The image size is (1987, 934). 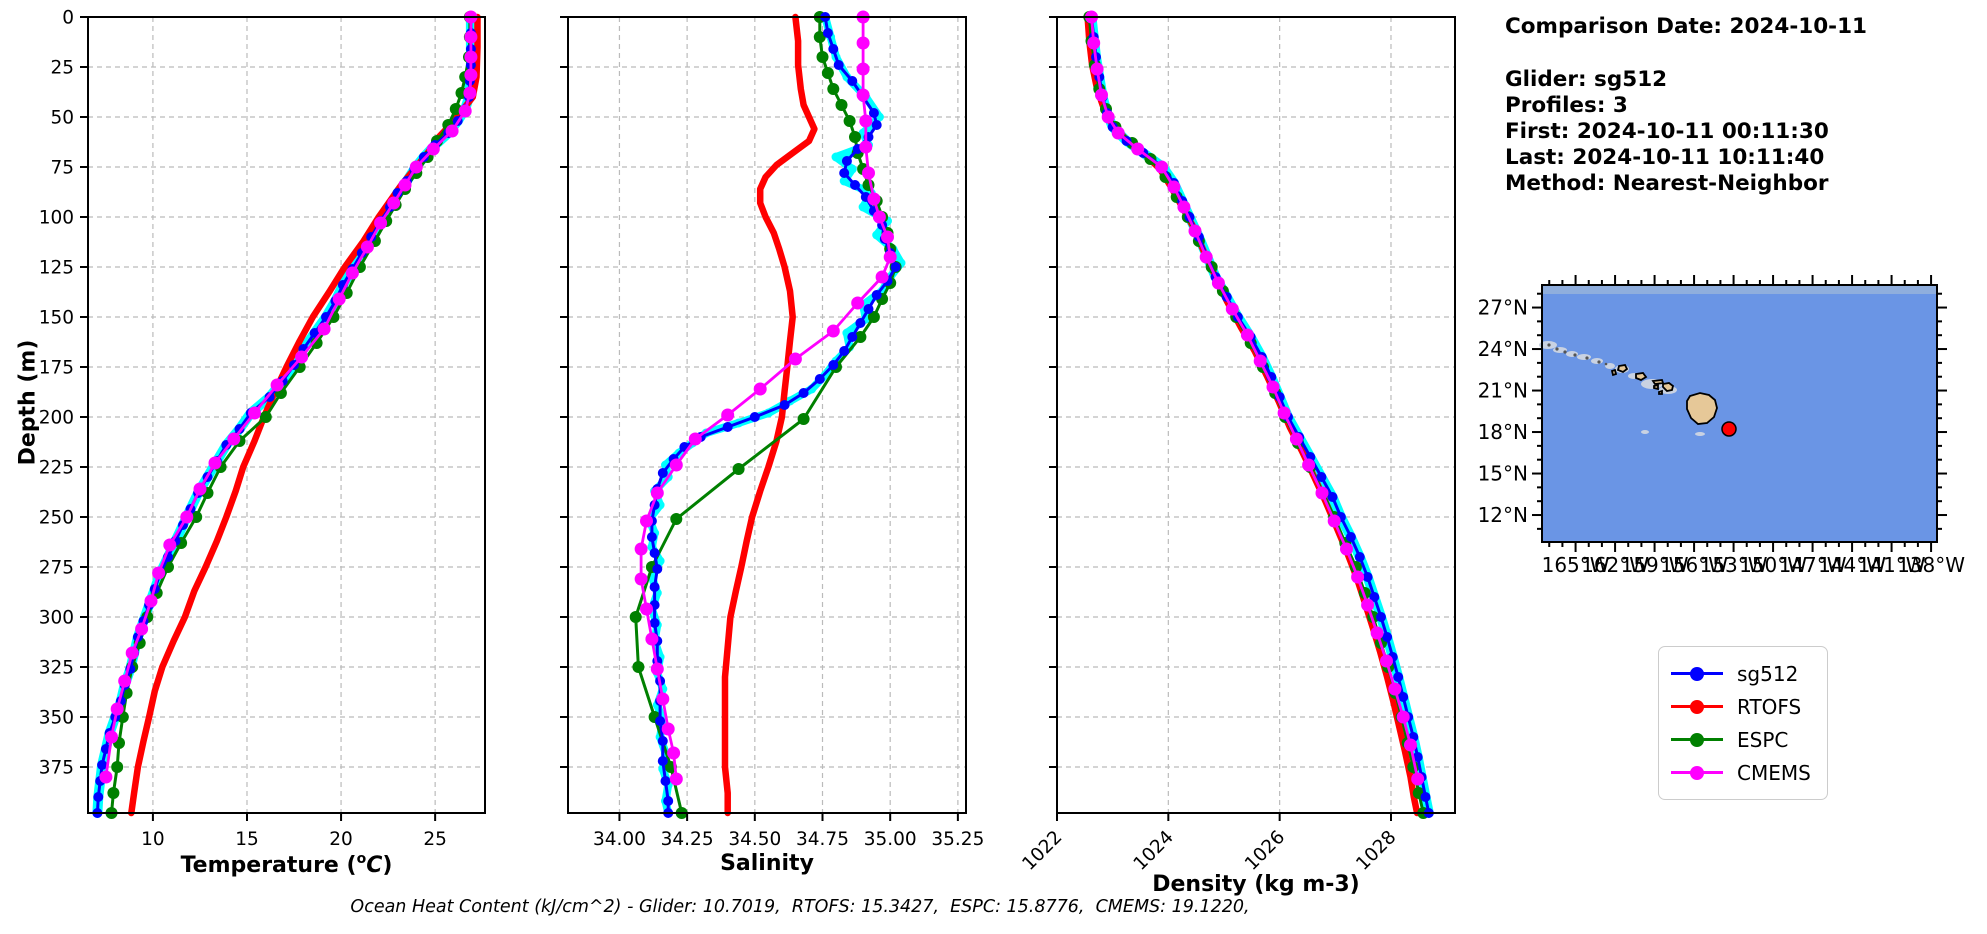 I want to click on island-big-island, so click(x=1702, y=408).